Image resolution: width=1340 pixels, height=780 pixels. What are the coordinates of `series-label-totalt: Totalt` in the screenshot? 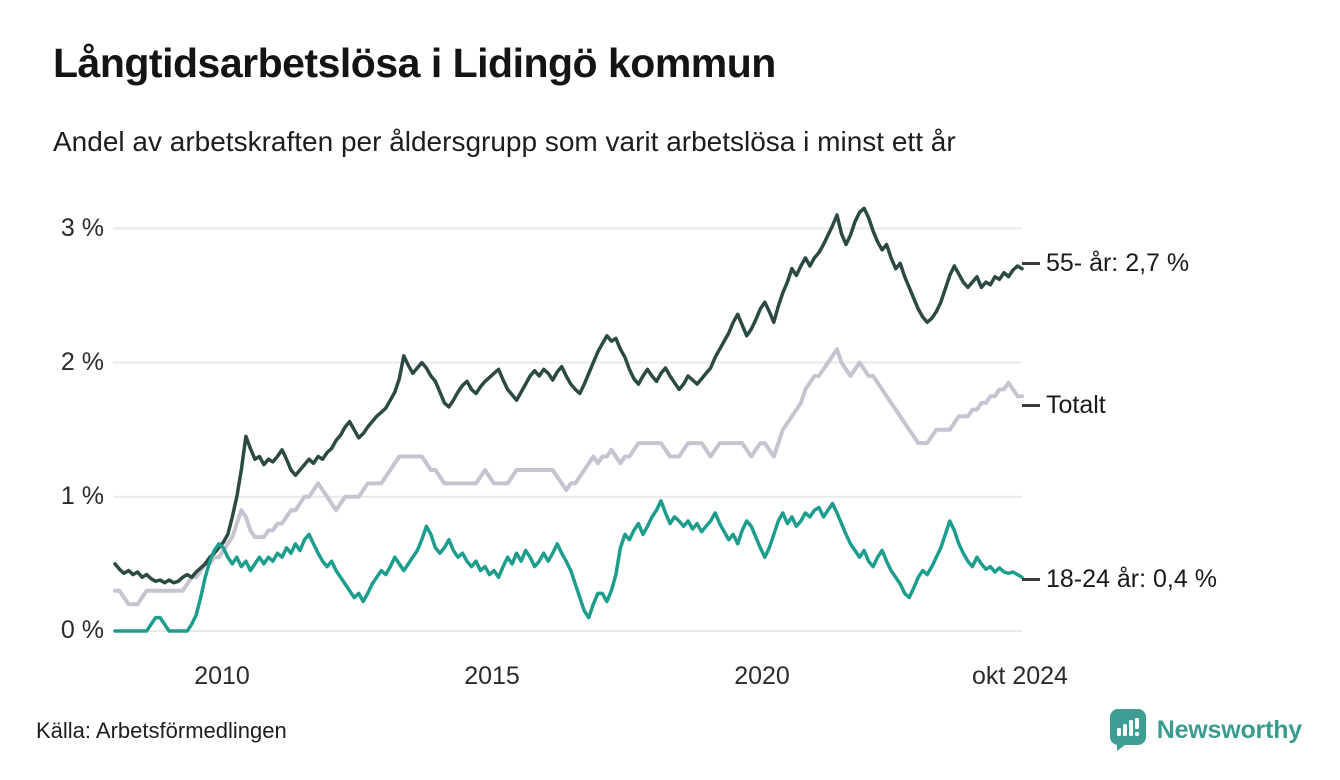 It's located at (1064, 405).